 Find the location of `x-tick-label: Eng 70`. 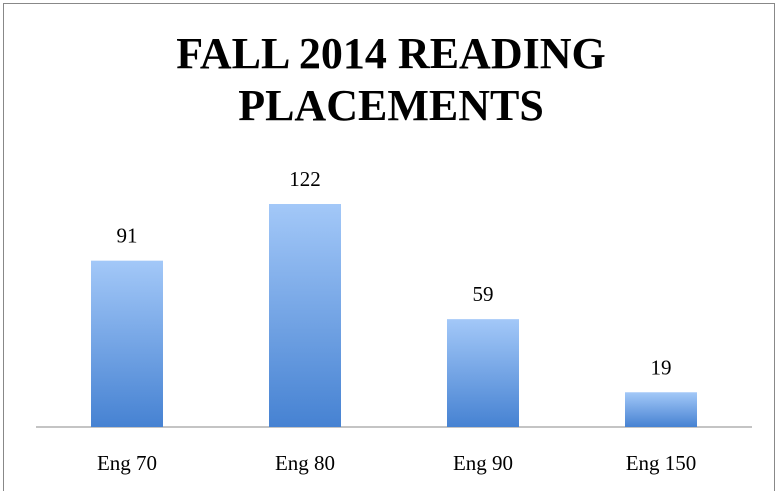

x-tick-label: Eng 70 is located at coordinates (127, 463).